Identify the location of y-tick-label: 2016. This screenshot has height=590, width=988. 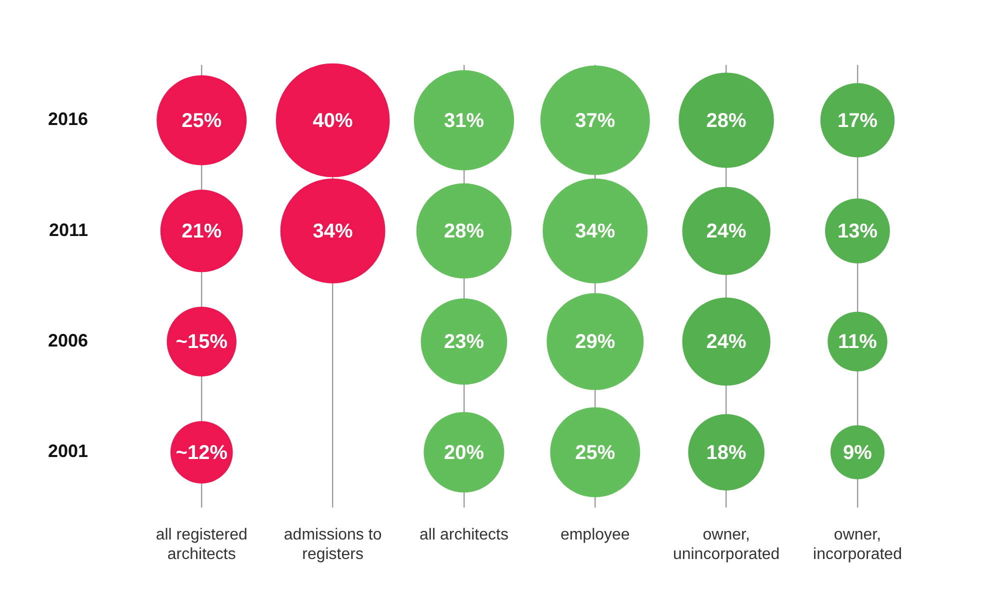
(68, 119).